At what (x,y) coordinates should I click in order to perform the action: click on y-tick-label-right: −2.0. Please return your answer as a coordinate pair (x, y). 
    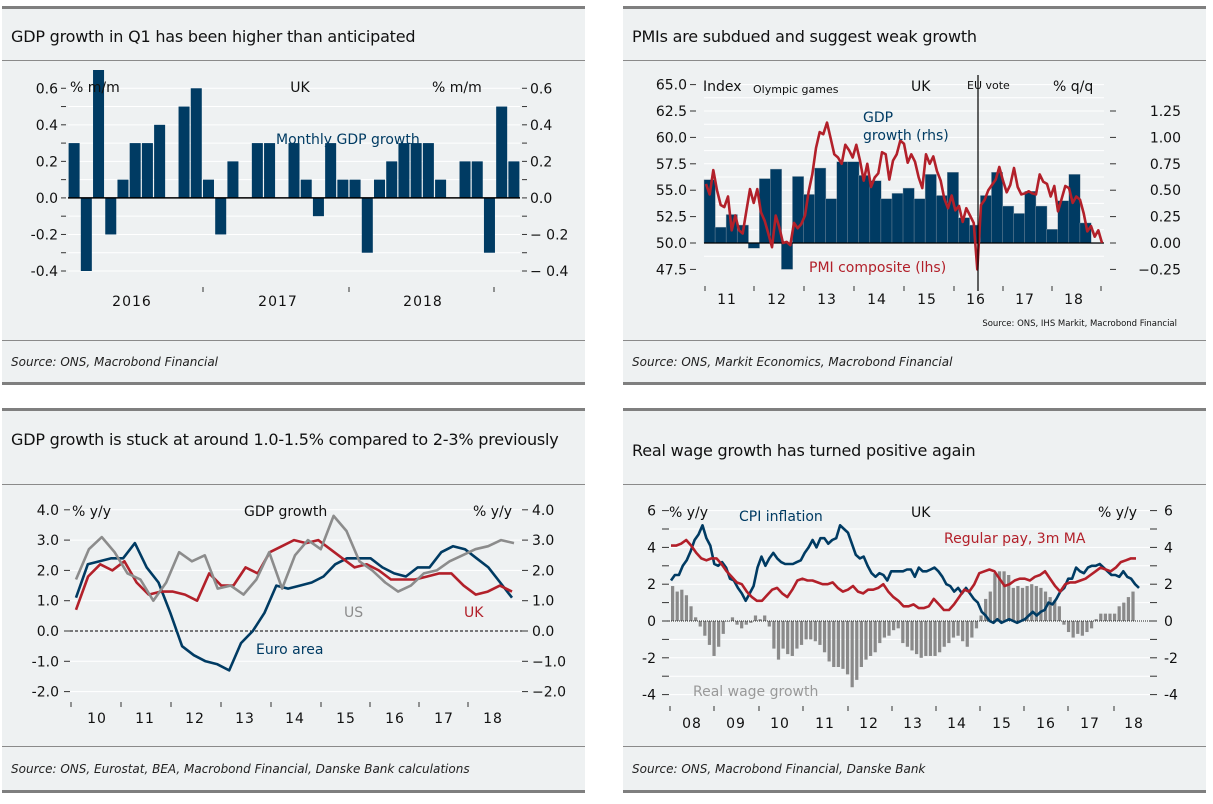
    Looking at the image, I should click on (549, 693).